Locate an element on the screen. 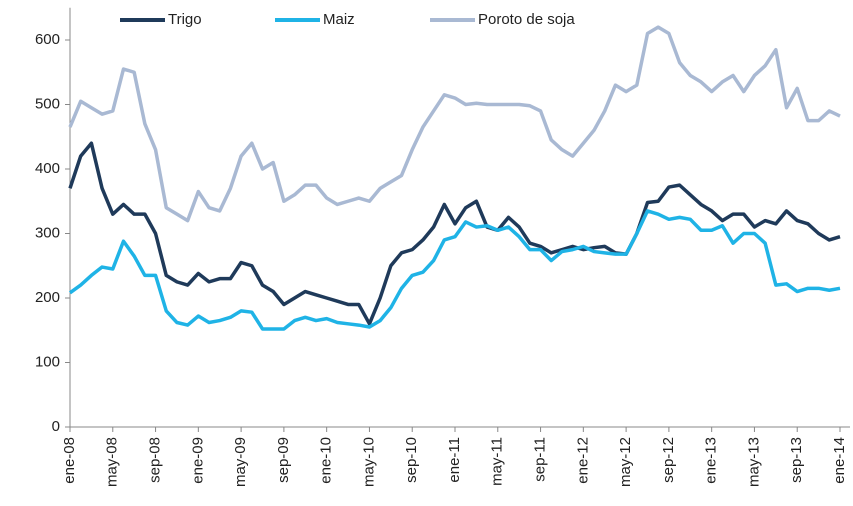 This screenshot has height=506, width=853. y-tick-label: 500 is located at coordinates (47, 103).